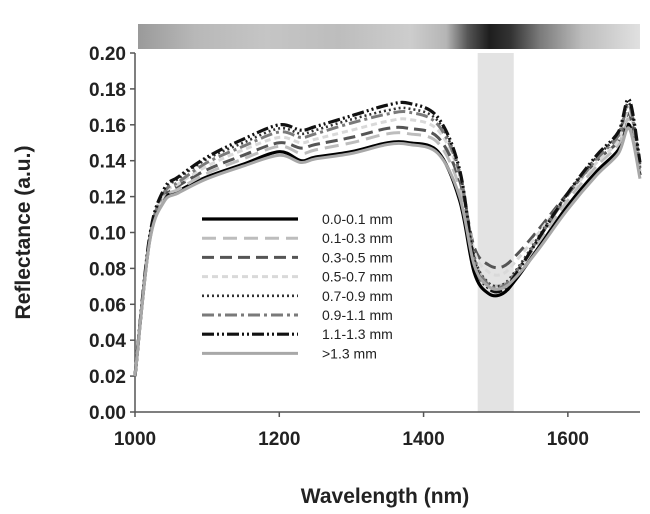  Describe the element at coordinates (107, 413) in the screenshot. I see `y-tick-label: 0.00` at that location.